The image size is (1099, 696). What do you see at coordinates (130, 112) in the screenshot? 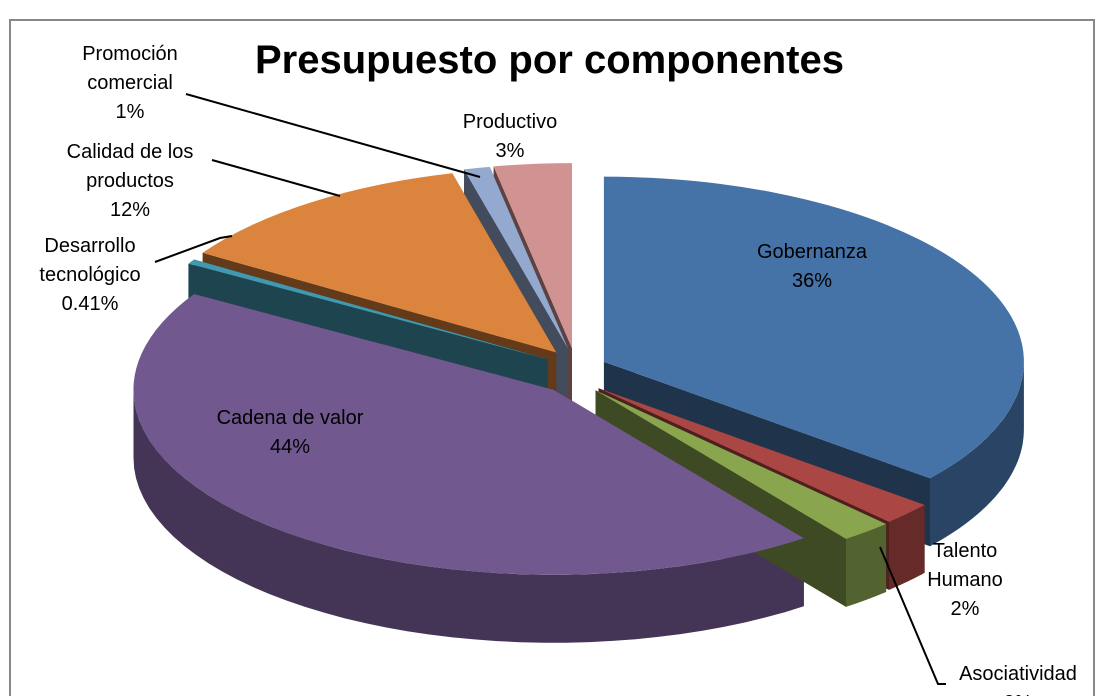
I see `value-label: 1%` at bounding box center [130, 112].